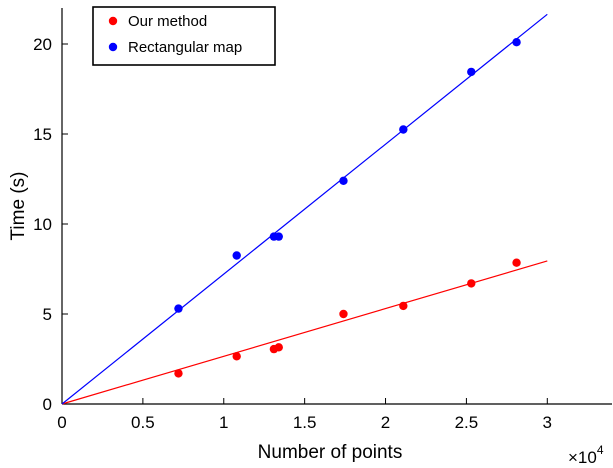 This screenshot has height=468, width=613. I want to click on x-tick-label: 1, so click(223, 422).